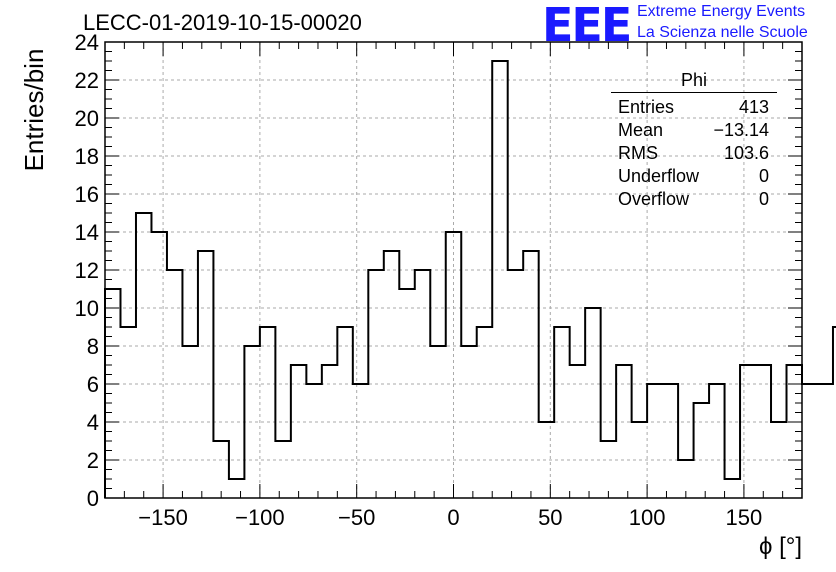 Image resolution: width=836 pixels, height=572 pixels. What do you see at coordinates (721, 11) in the screenshot?
I see `logo-subtitle-line1: Extreme Energy Events` at bounding box center [721, 11].